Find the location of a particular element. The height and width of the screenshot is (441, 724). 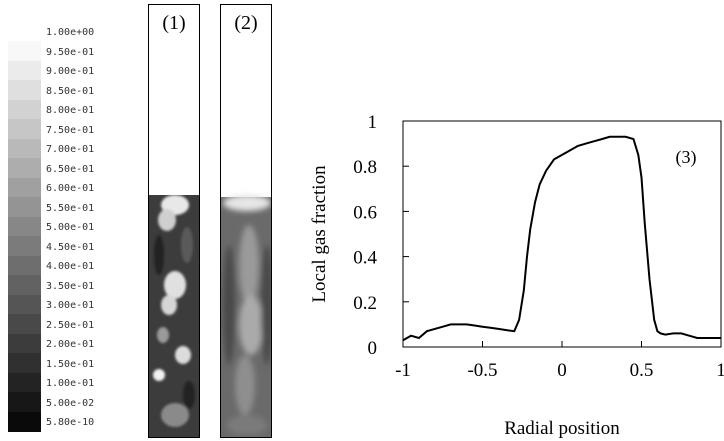

x-tick-label: -1 is located at coordinates (403, 370).